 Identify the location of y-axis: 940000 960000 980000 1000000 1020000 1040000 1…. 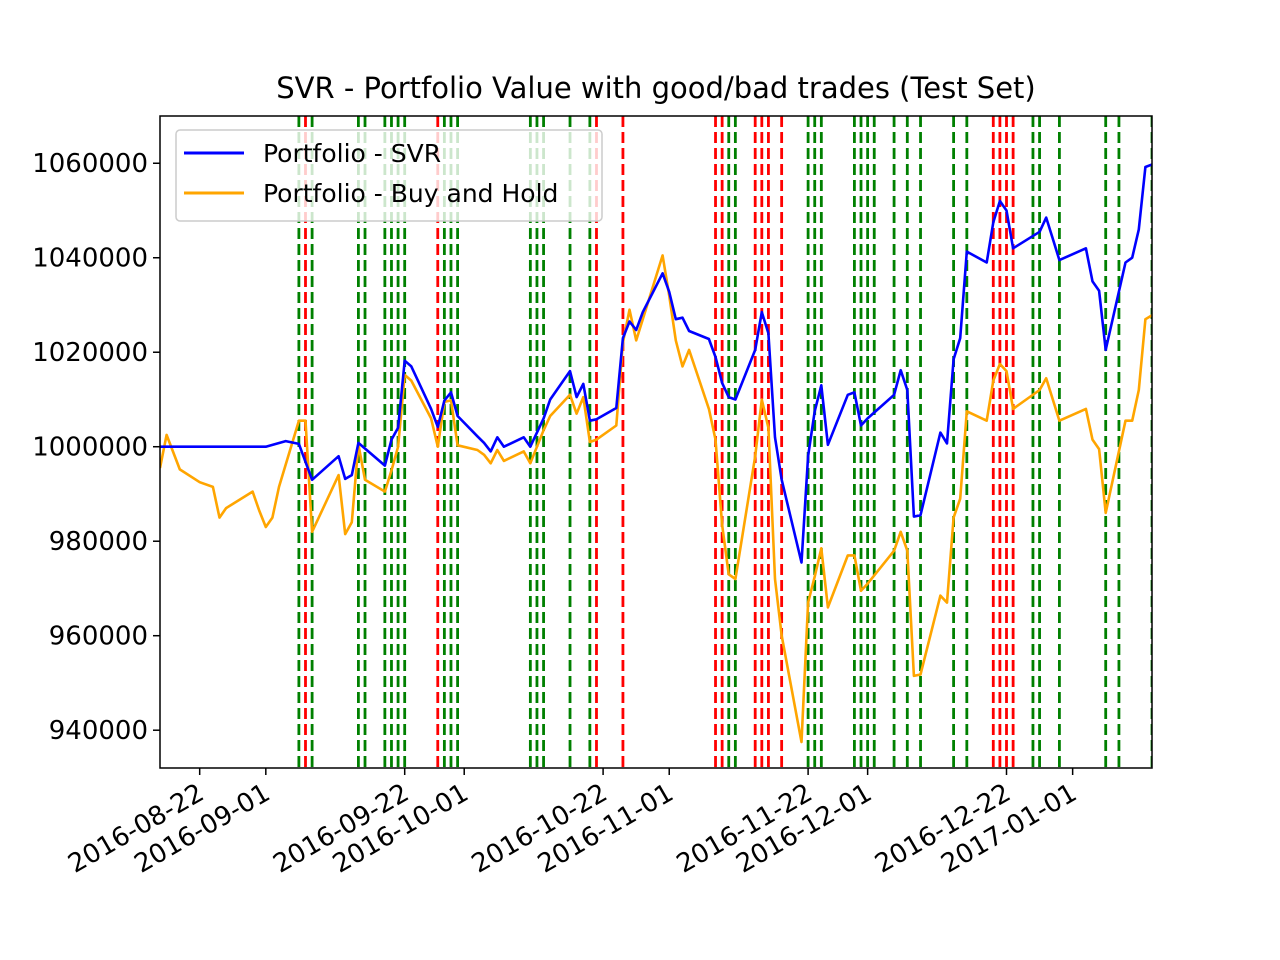
(96, 447).